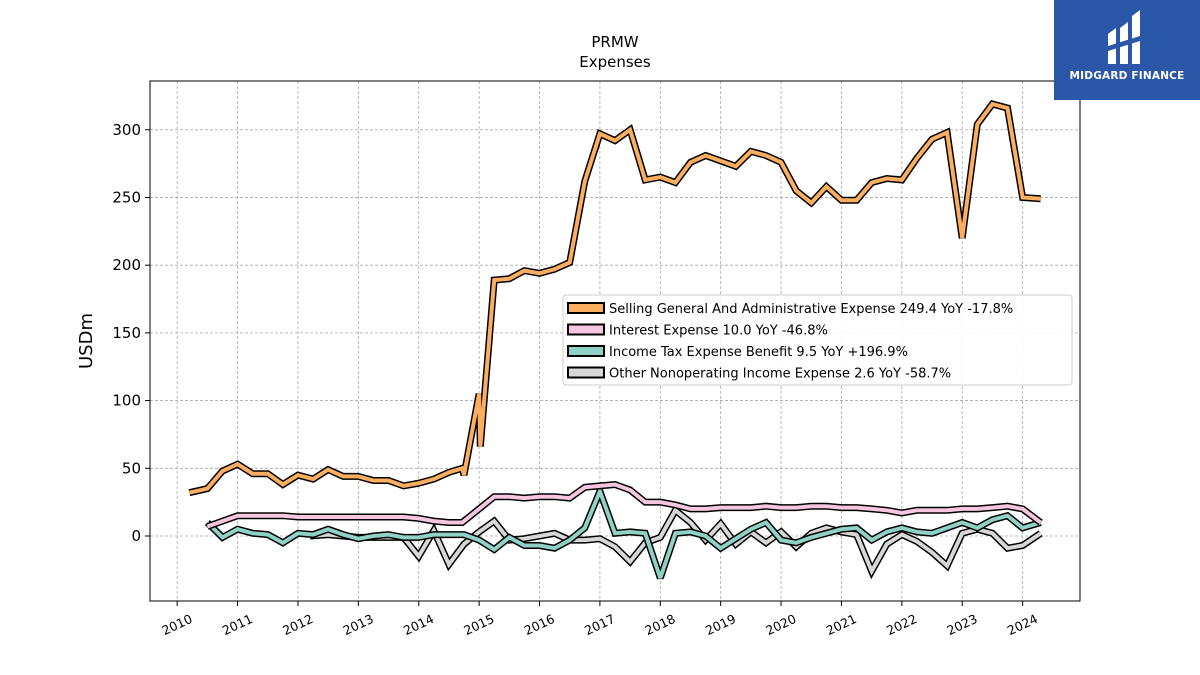  Describe the element at coordinates (718, 331) in the screenshot. I see `legend-label: Interest Expense 10.0 YoY -46.8%` at that location.